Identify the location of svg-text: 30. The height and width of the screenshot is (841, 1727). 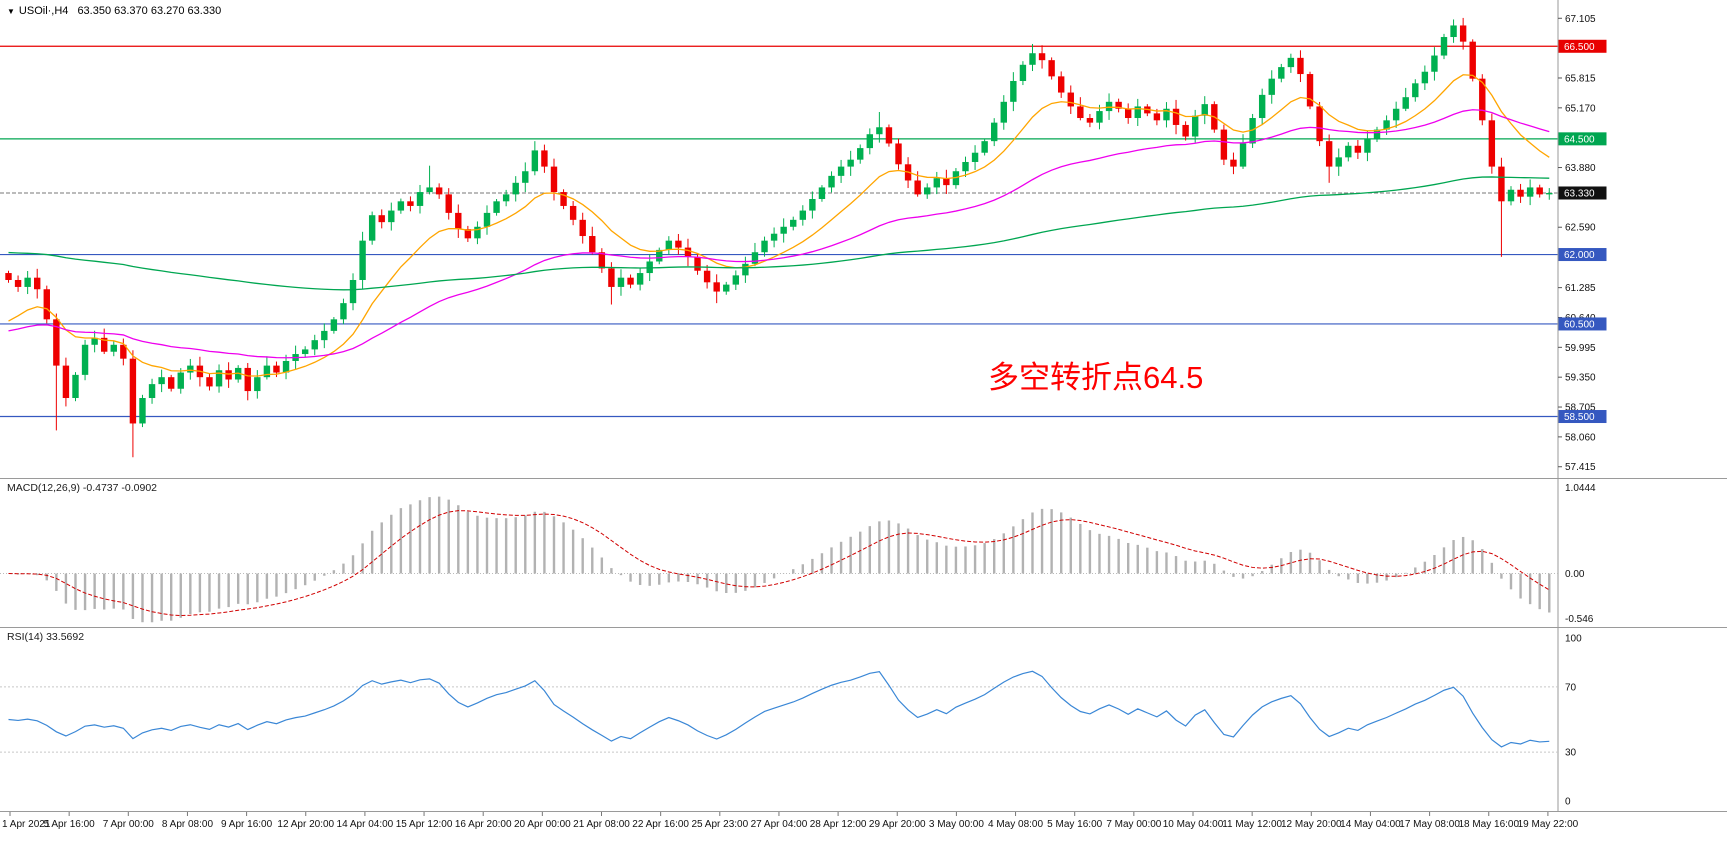
(1571, 753).